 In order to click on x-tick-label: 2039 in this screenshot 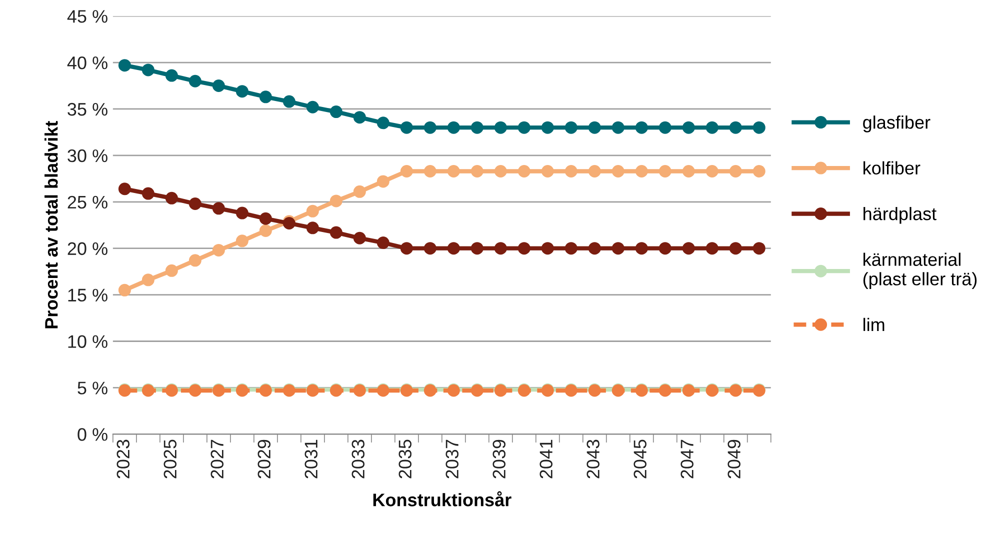, I will do `click(499, 459)`.